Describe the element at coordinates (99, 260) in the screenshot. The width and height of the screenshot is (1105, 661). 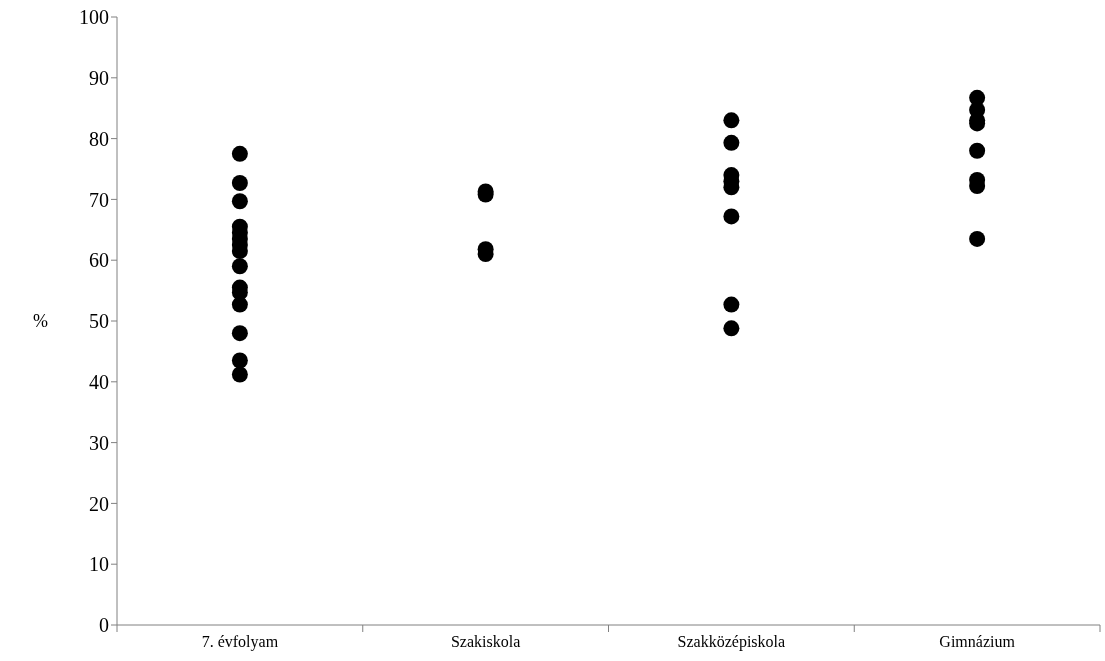
I see `y-tick-label: 60` at that location.